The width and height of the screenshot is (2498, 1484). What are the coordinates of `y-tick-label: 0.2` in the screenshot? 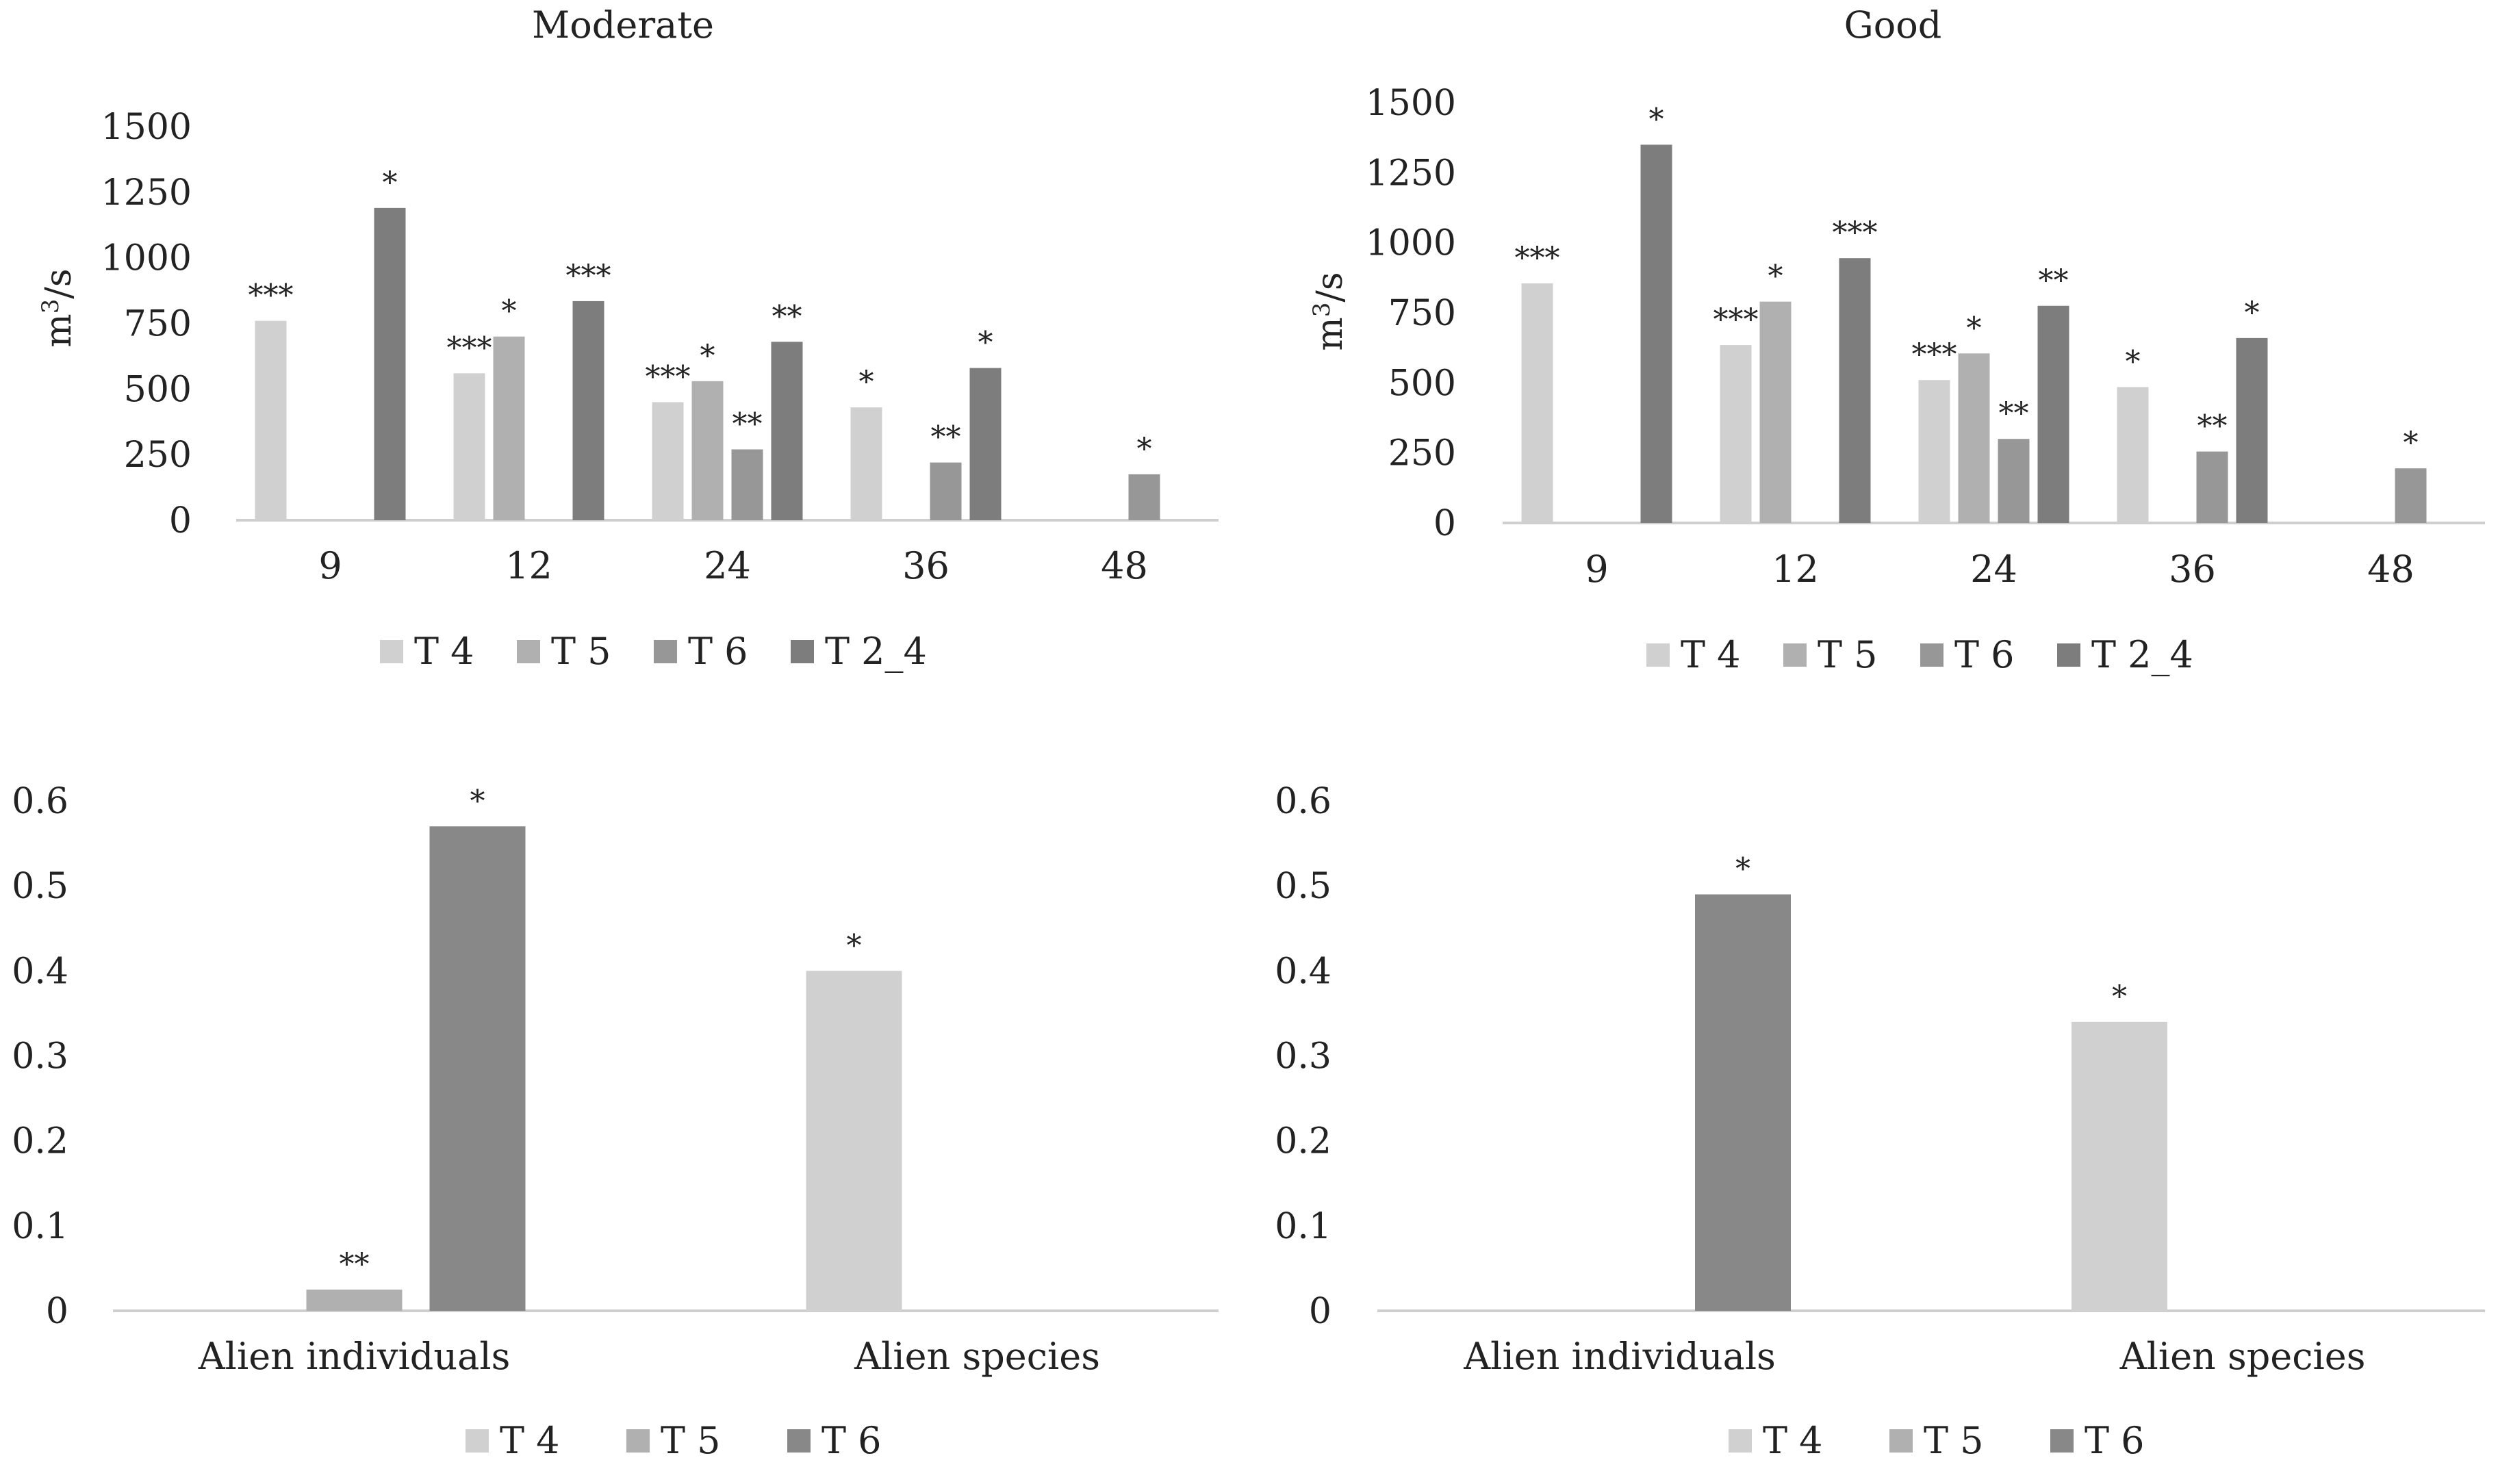 It's located at (40, 1141).